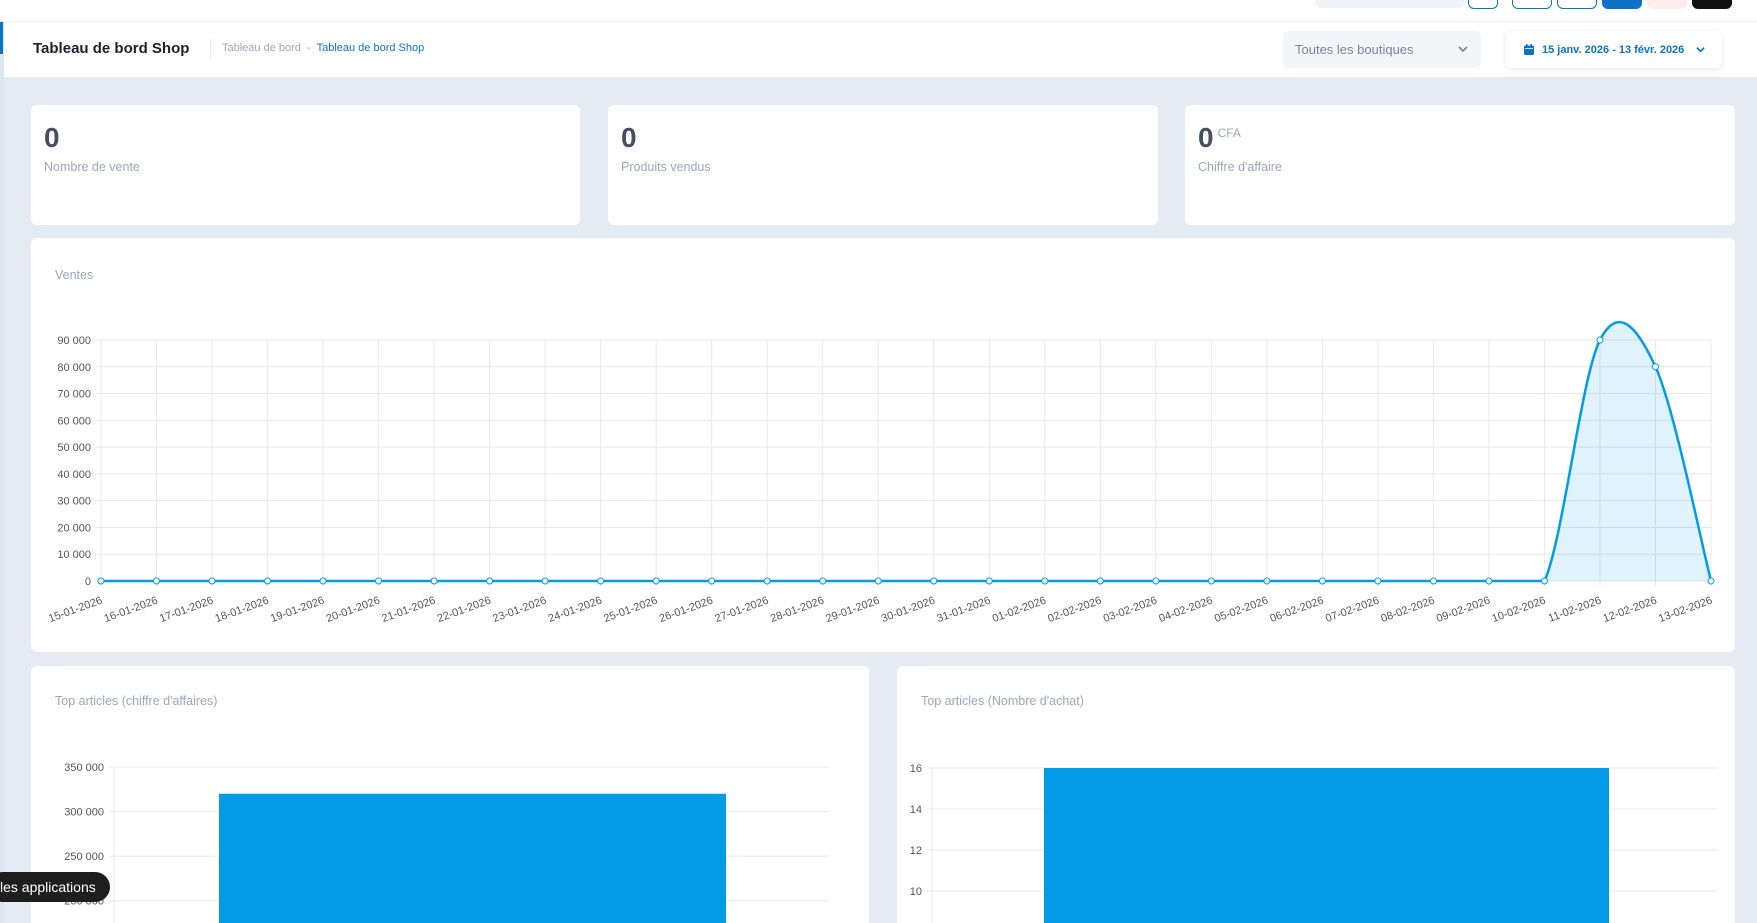 The image size is (1757, 923). What do you see at coordinates (963, 610) in the screenshot?
I see `x-tick-label: 31-01-2026` at bounding box center [963, 610].